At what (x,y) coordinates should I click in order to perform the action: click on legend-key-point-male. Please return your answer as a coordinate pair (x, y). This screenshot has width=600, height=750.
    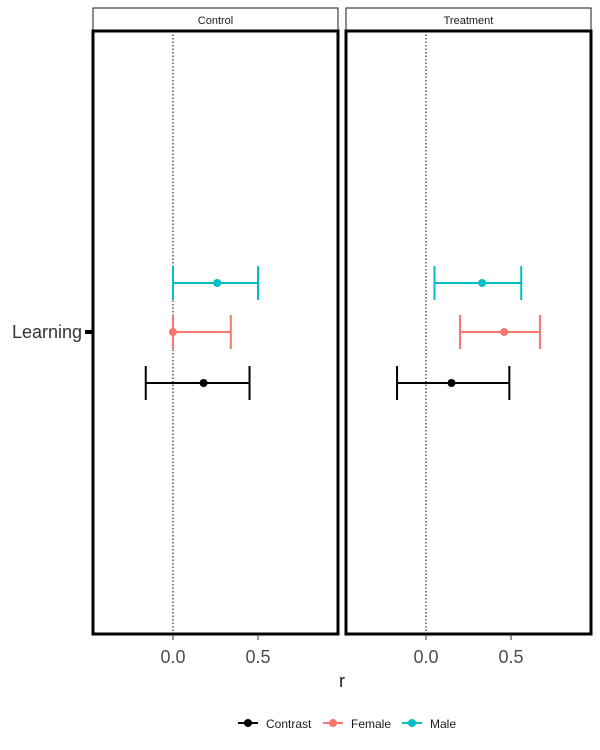
    Looking at the image, I should click on (412, 723).